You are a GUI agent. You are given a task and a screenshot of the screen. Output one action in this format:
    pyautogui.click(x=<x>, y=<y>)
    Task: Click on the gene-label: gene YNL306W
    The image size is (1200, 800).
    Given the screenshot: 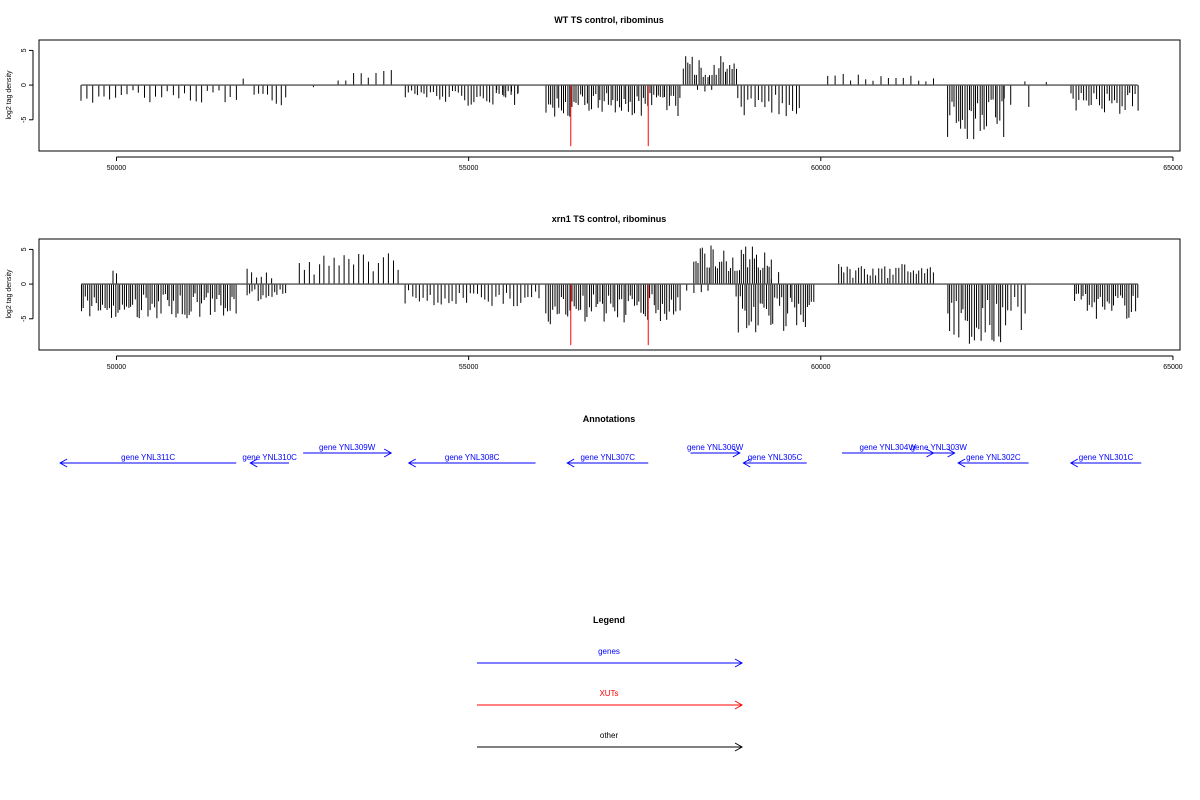 What is the action you would take?
    pyautogui.click(x=715, y=447)
    